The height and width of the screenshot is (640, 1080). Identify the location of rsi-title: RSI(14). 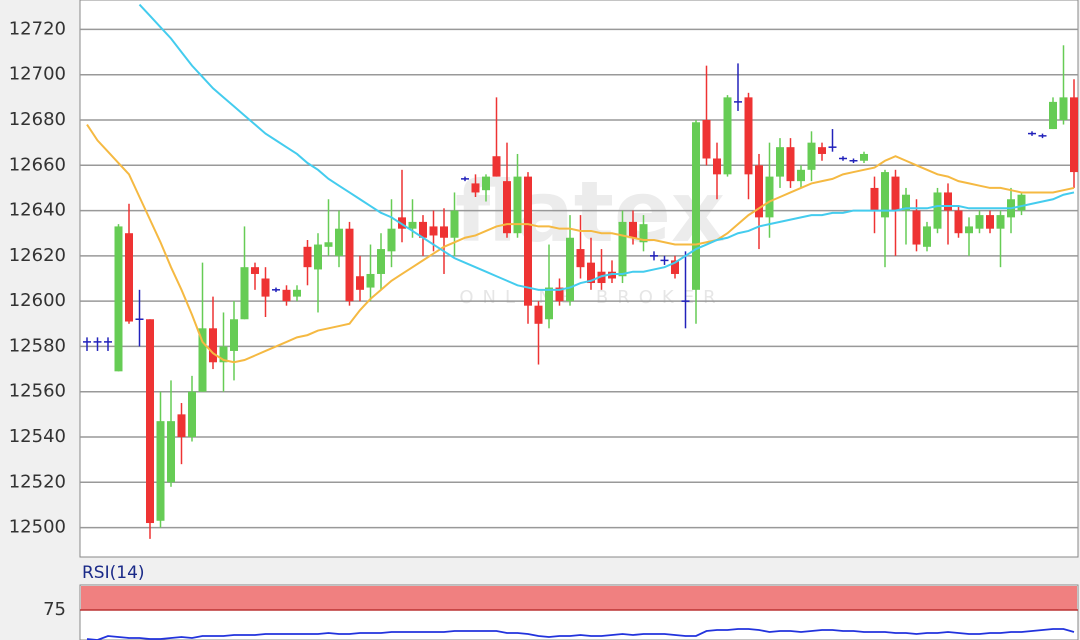
(113, 573).